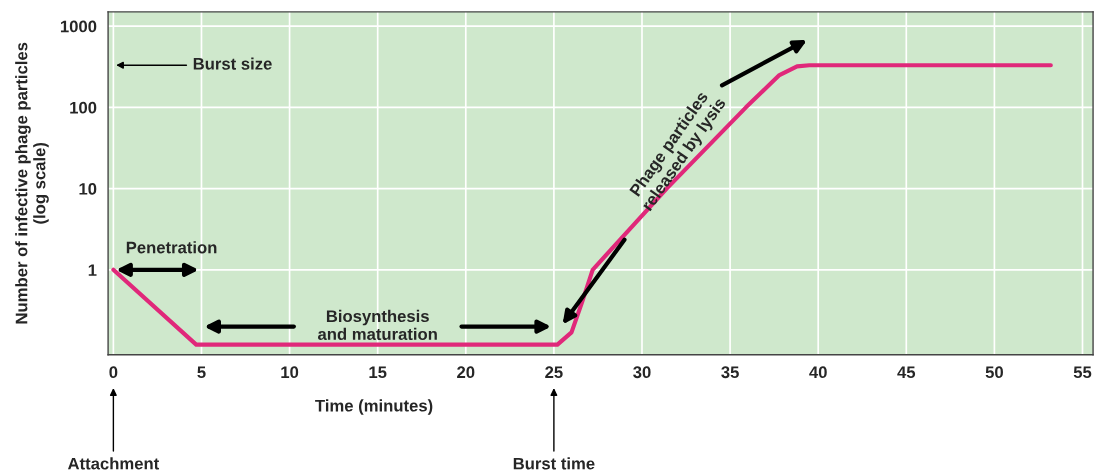  Describe the element at coordinates (906, 372) in the screenshot. I see `x-tick-label: 45` at that location.